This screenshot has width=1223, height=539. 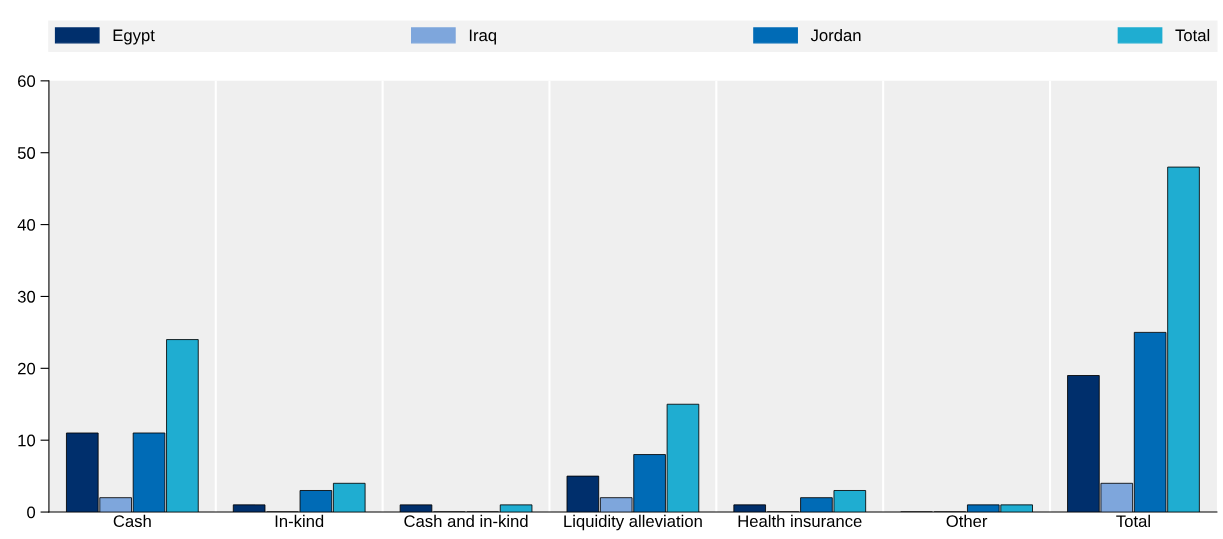 I want to click on y-tick-label: 60, so click(x=27, y=81).